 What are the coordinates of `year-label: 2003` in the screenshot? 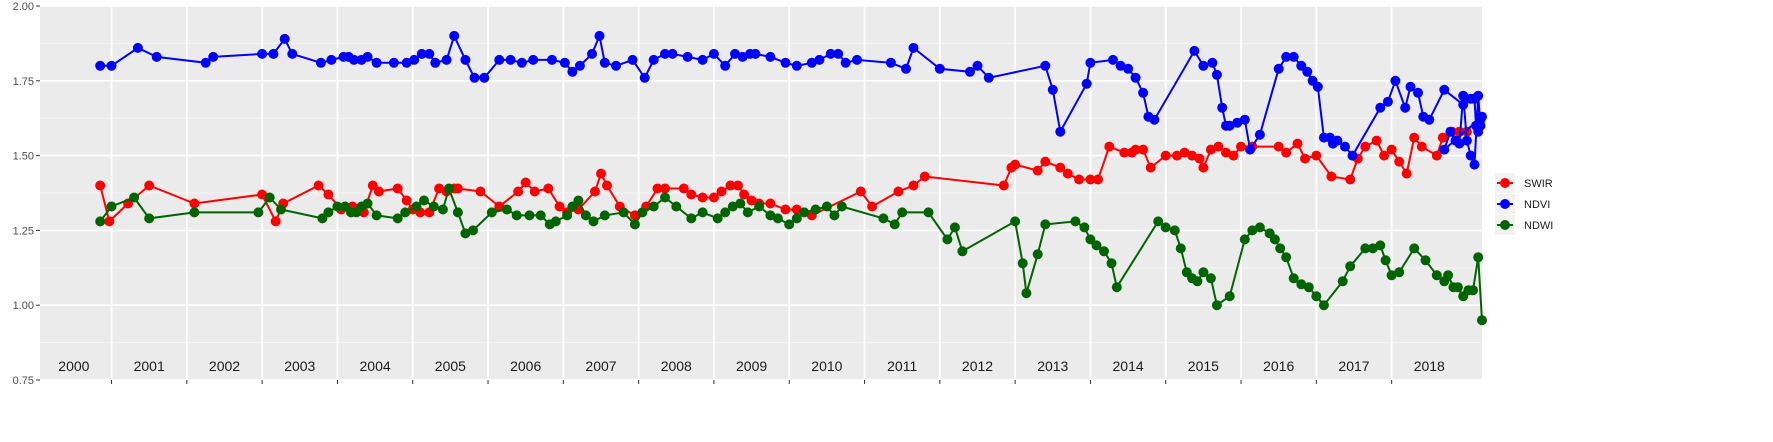 It's located at (299, 366).